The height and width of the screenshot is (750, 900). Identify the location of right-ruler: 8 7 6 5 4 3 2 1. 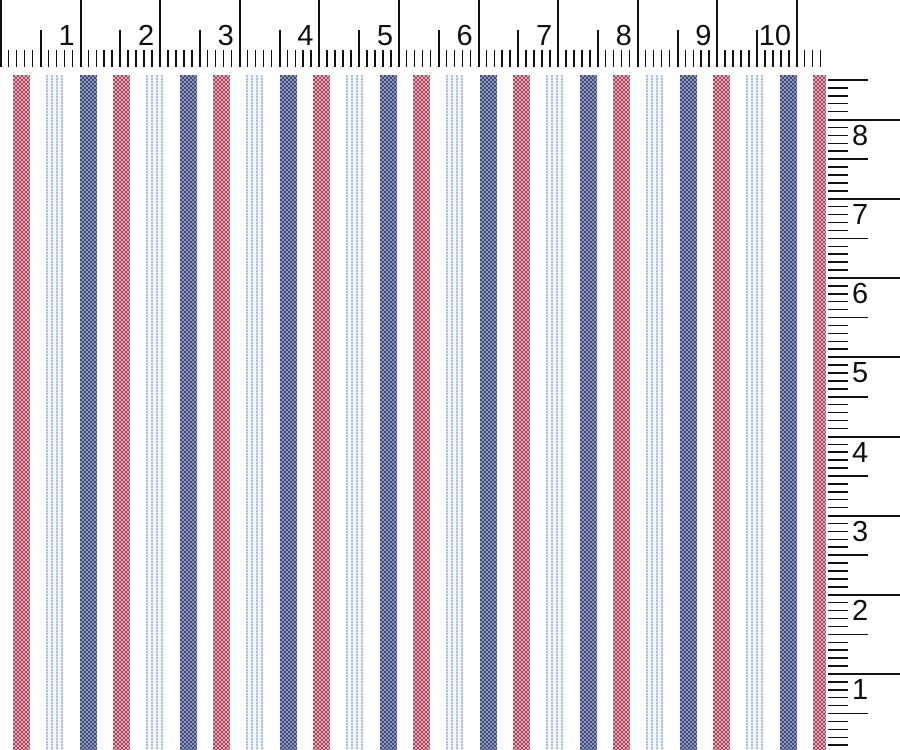
(863, 411).